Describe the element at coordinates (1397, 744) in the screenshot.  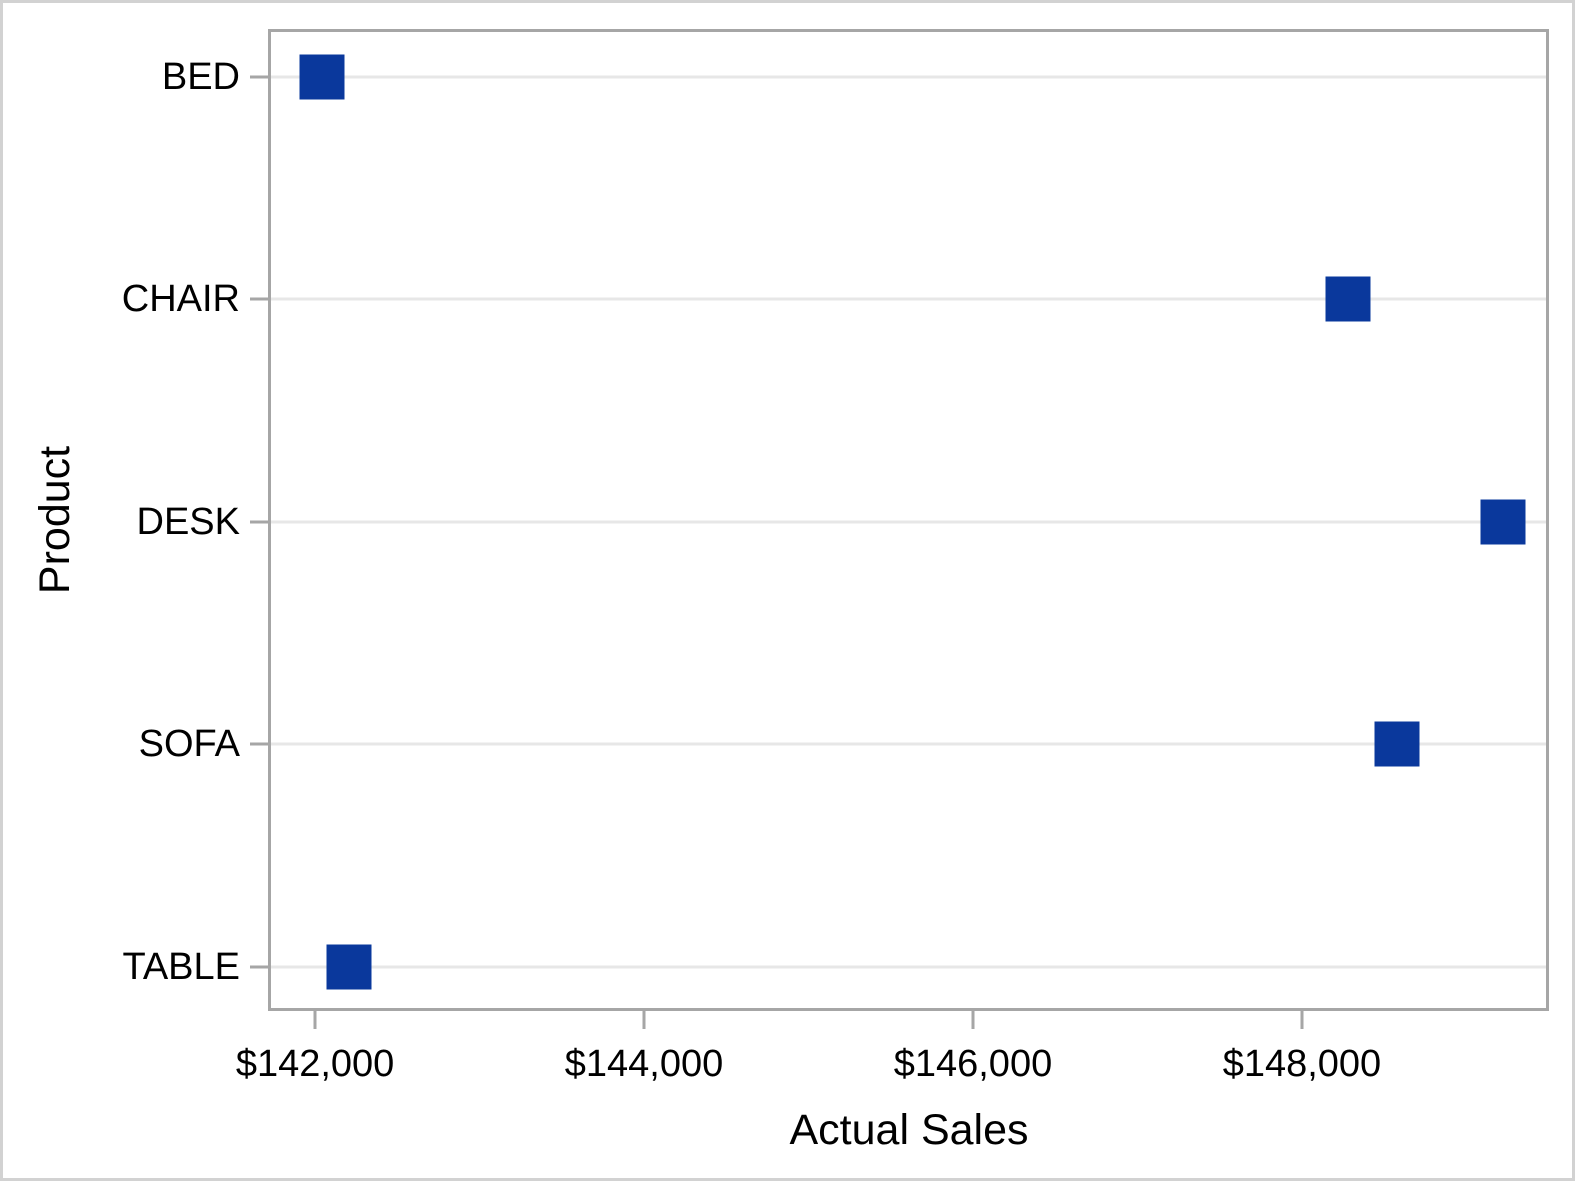
I see `scatter-marker-sofa` at that location.